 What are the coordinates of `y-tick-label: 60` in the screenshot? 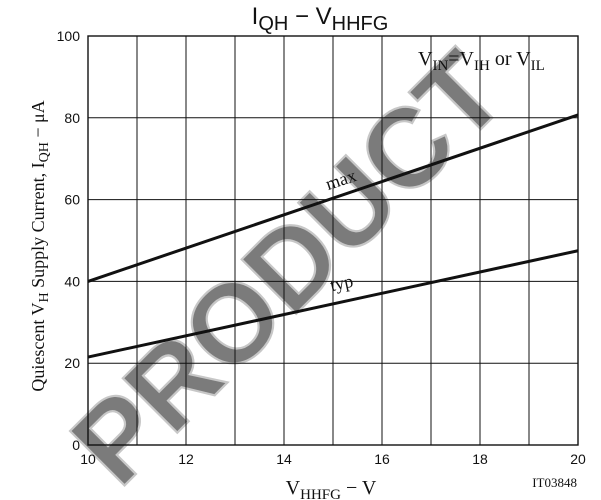 It's located at (72, 200).